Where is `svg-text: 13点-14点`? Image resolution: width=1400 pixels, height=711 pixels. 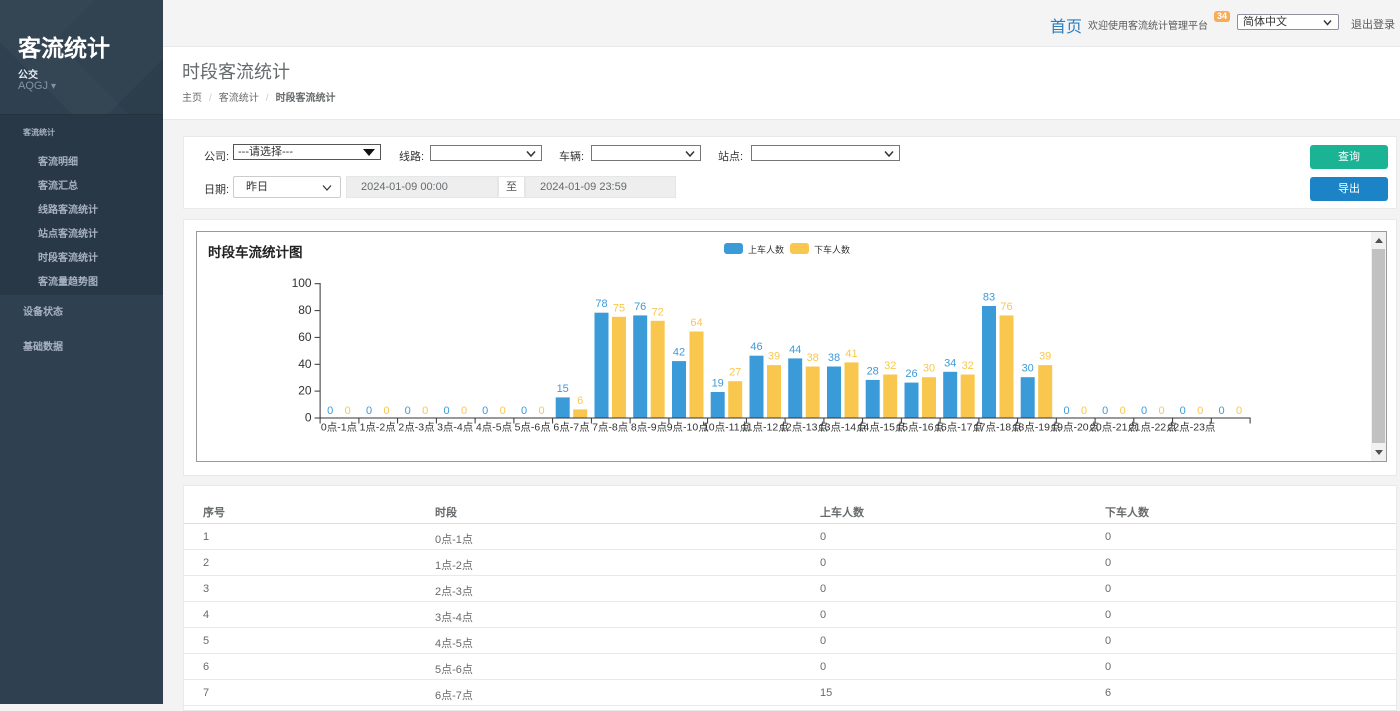 svg-text: 13点-14点 is located at coordinates (843, 428).